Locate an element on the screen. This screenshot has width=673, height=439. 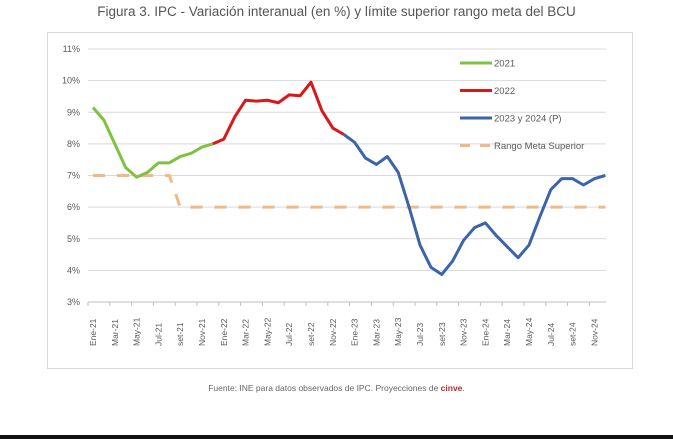
x-tick-label: set-22 is located at coordinates (311, 334).